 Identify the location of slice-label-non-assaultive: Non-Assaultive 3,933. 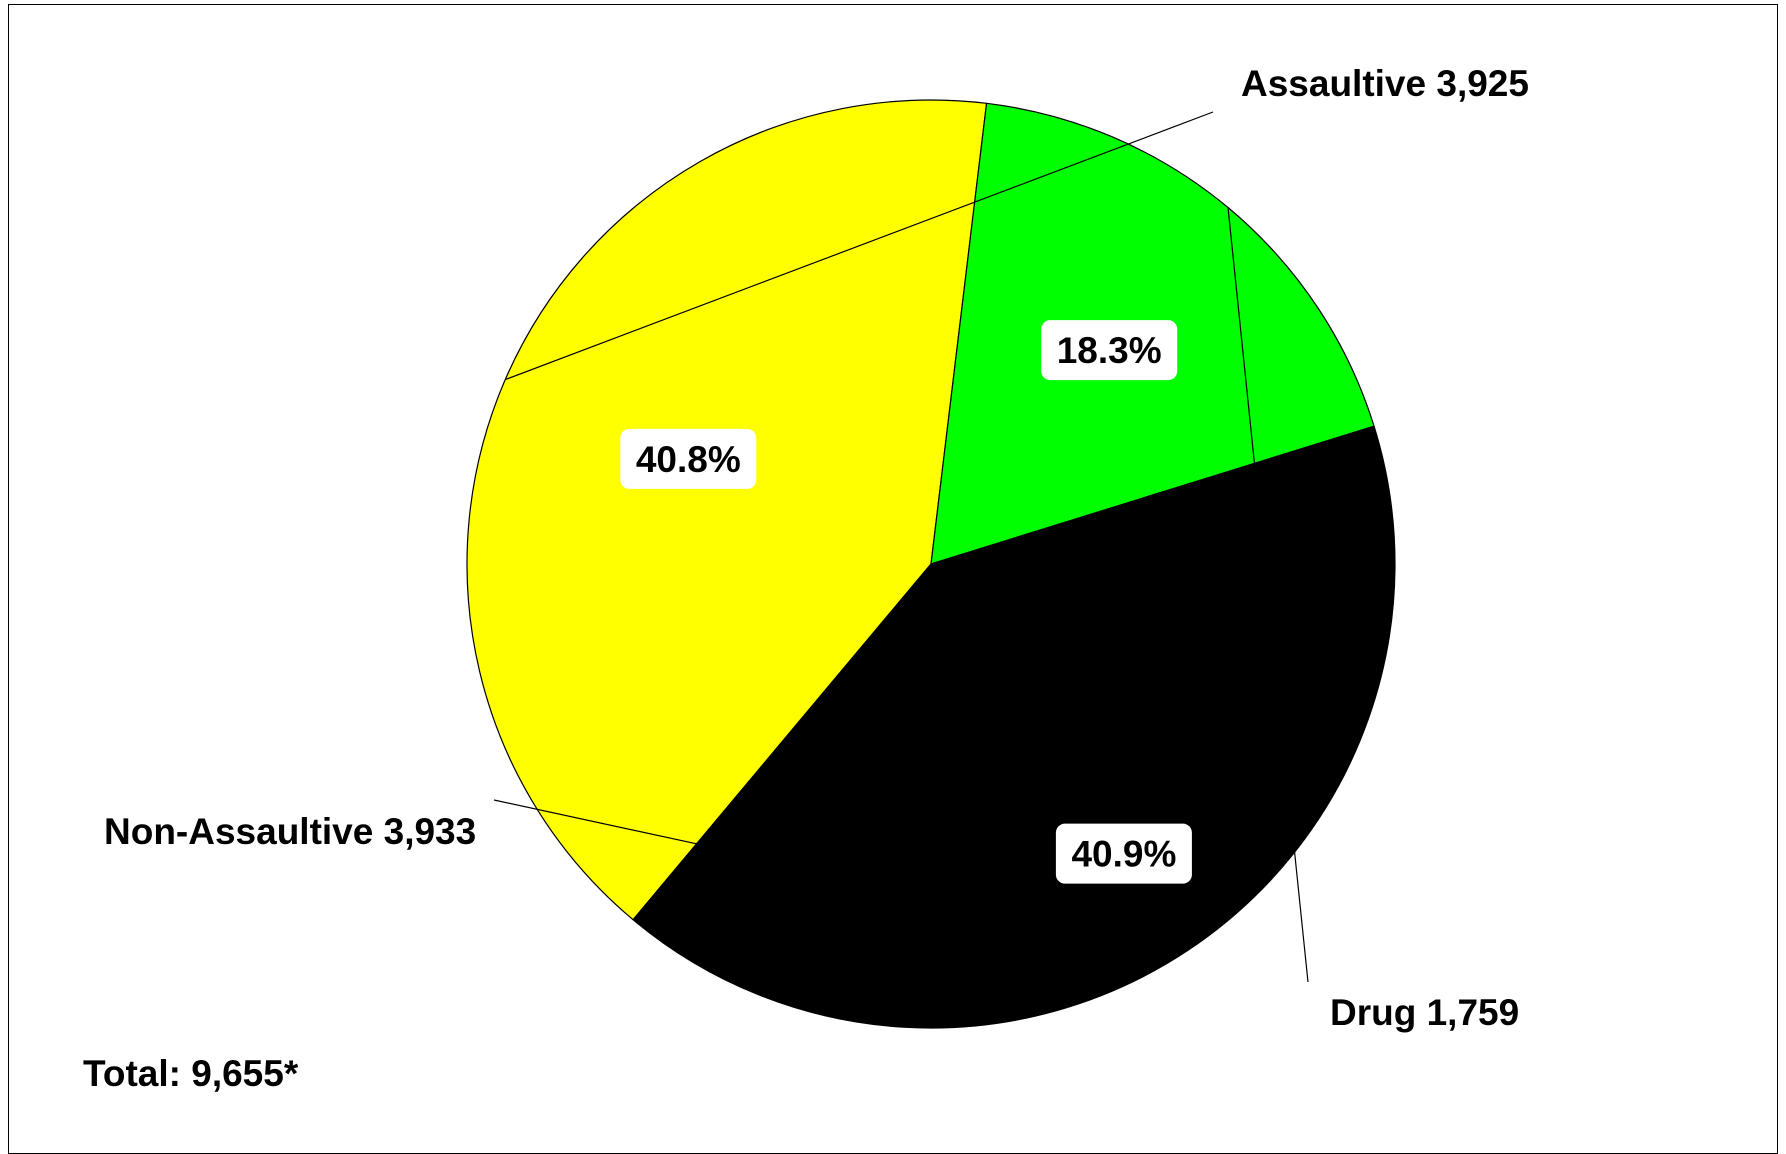
(290, 831).